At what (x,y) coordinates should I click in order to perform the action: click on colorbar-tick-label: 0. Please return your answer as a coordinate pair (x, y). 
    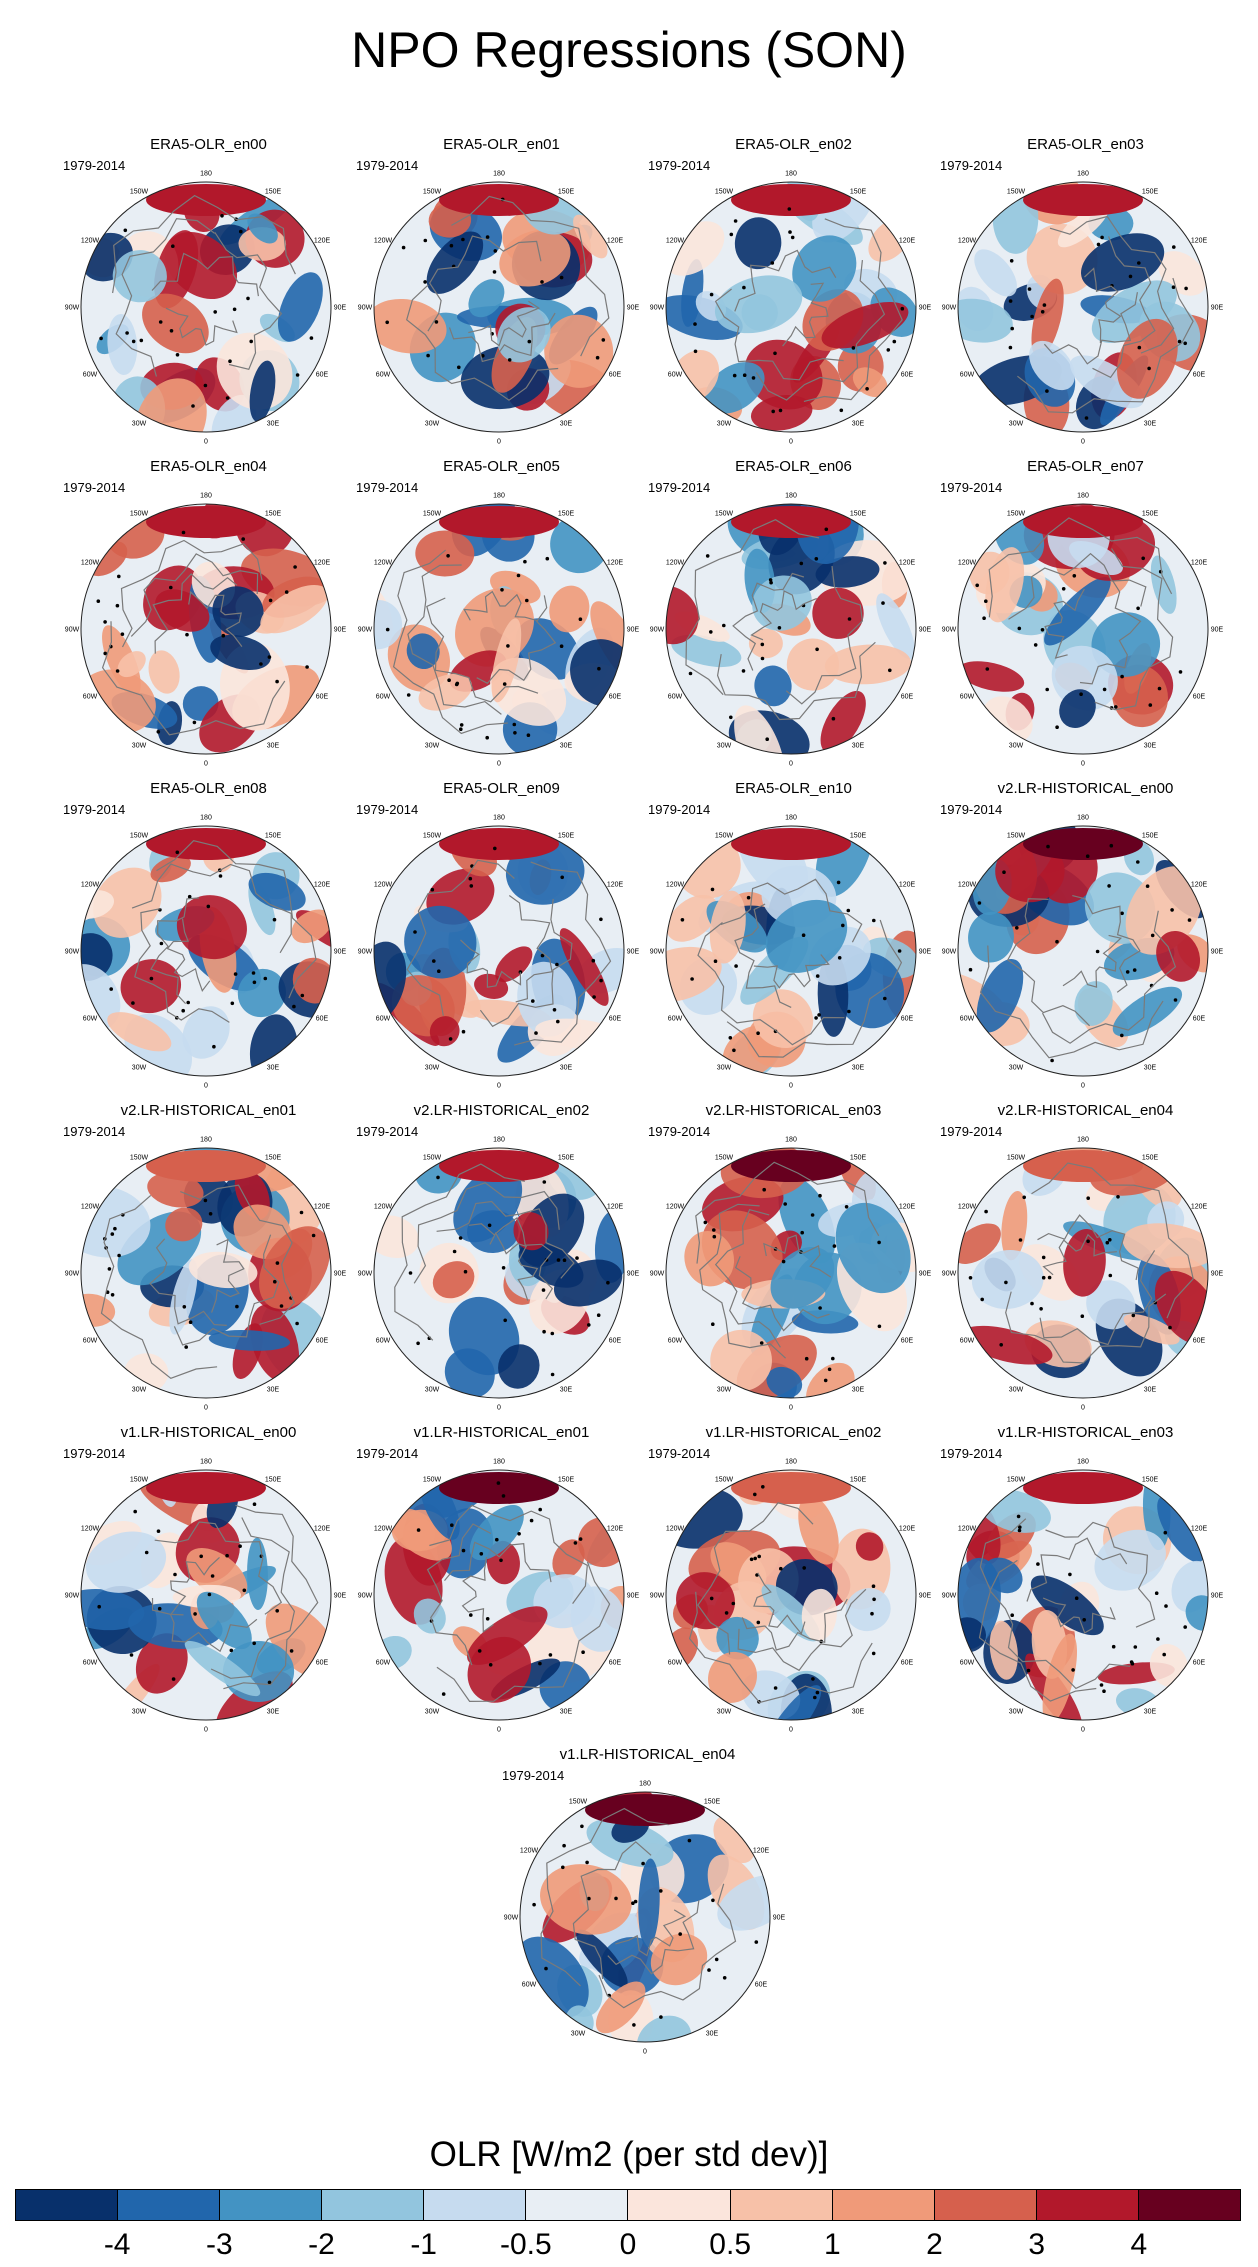
    Looking at the image, I should click on (628, 2244).